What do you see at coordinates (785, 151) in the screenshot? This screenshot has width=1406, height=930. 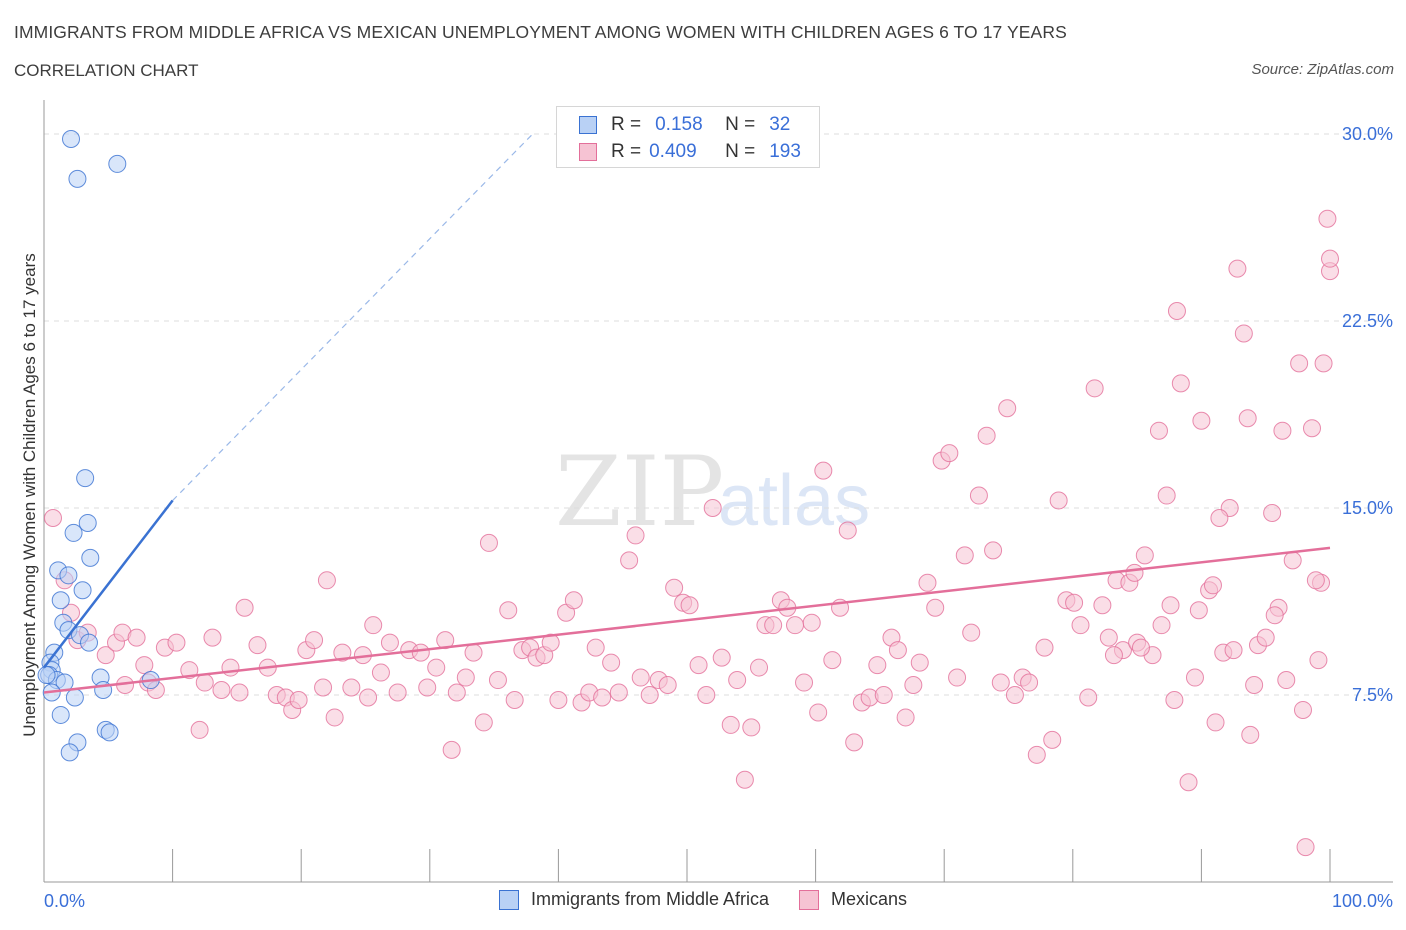 I see `n-value: 193` at bounding box center [785, 151].